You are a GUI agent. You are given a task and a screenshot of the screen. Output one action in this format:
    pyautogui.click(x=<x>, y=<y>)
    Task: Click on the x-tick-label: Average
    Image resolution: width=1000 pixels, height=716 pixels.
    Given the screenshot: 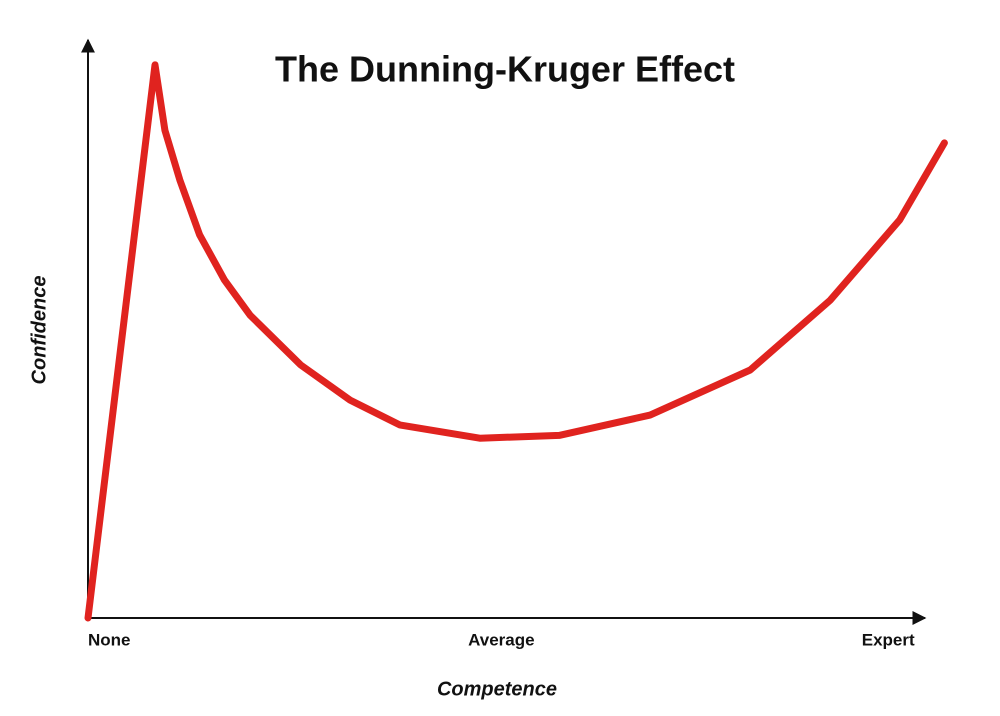 What is the action you would take?
    pyautogui.click(x=501, y=639)
    